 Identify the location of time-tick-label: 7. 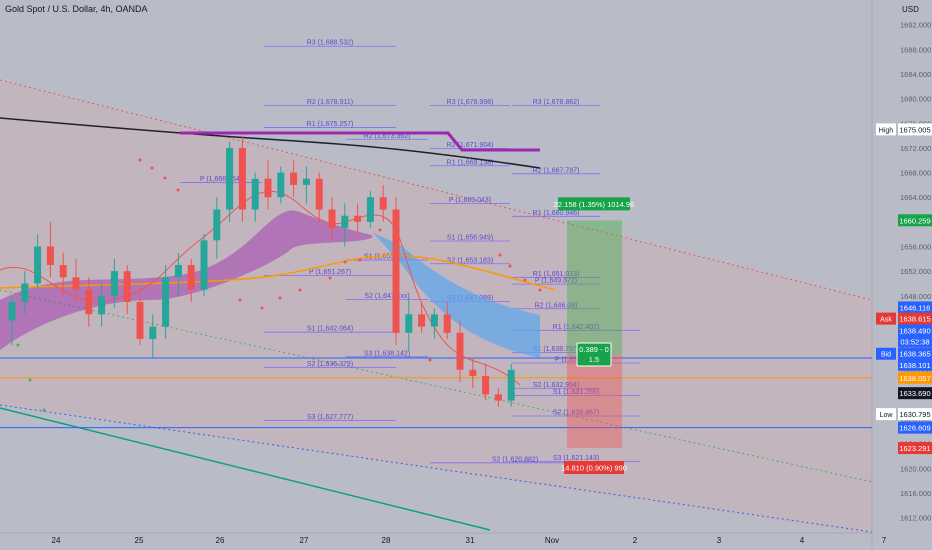
(884, 540).